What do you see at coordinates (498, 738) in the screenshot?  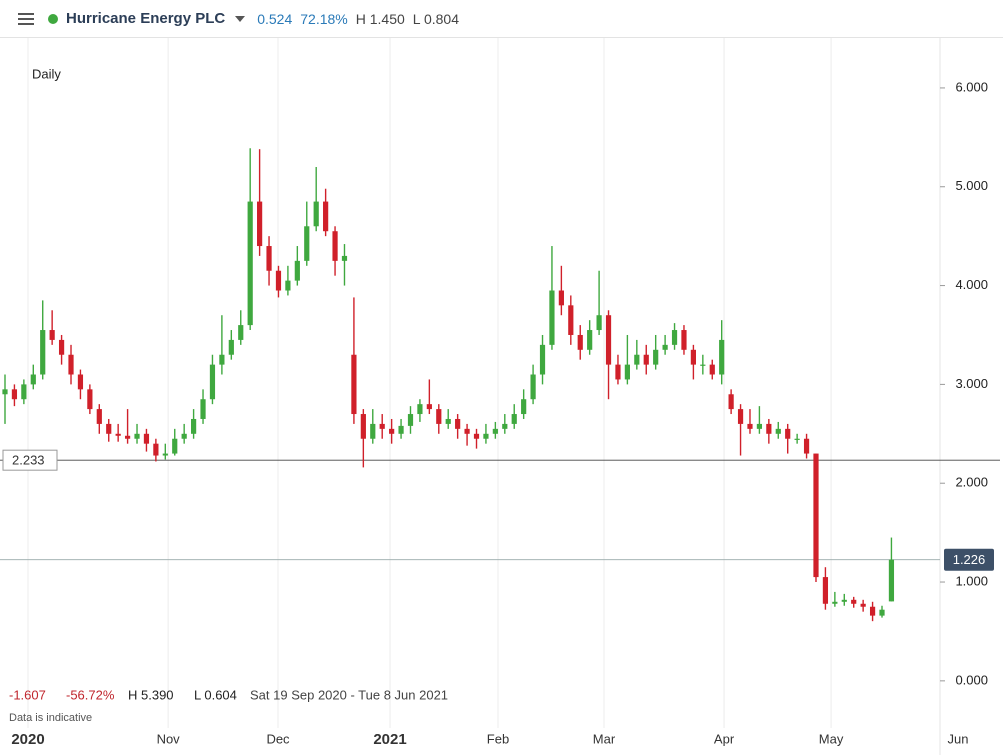 I see `x-tick-label: Feb` at bounding box center [498, 738].